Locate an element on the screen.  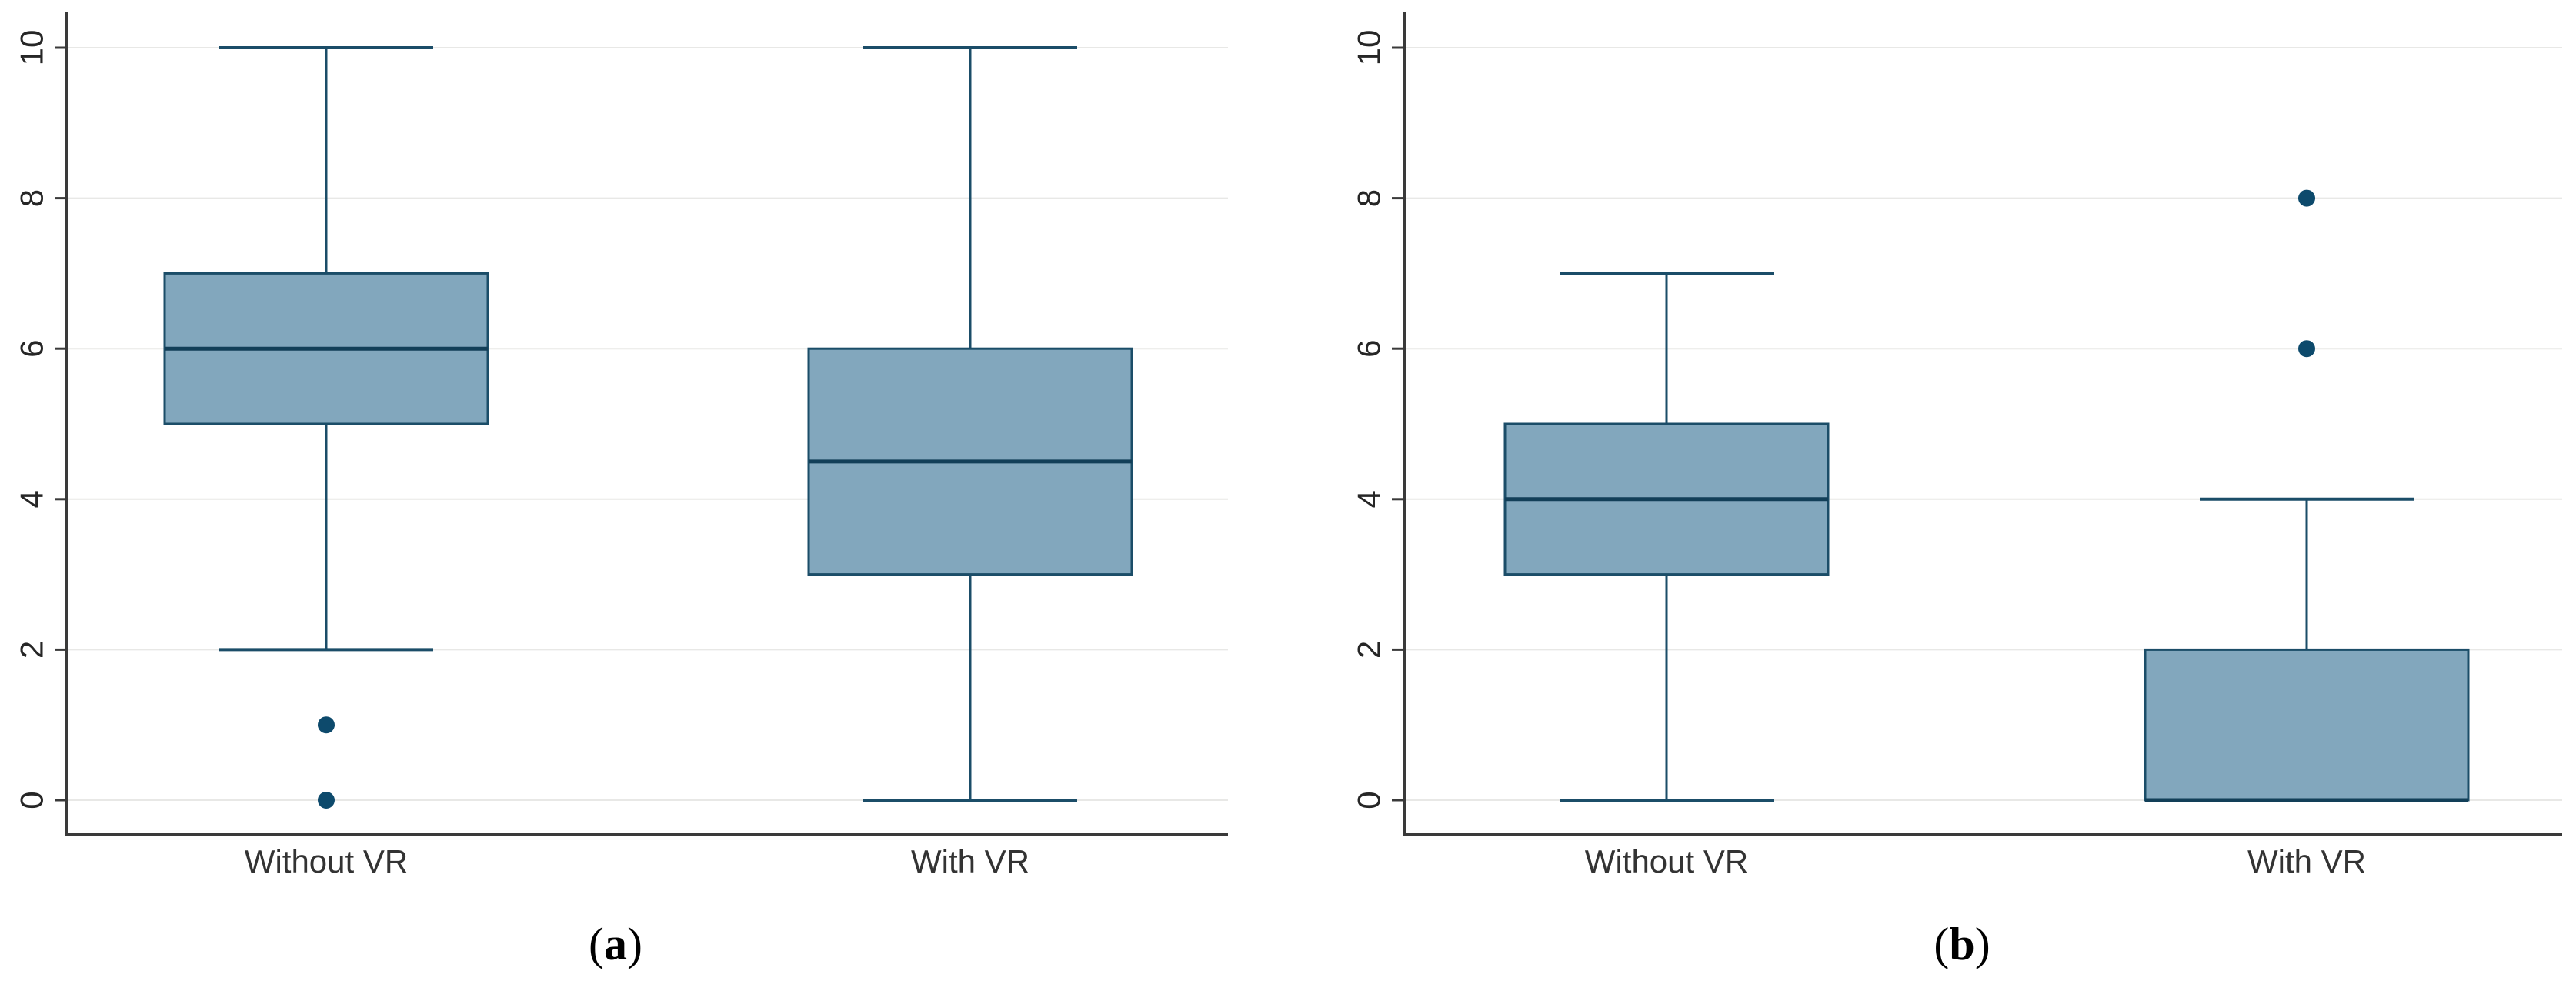
caption-a-close-paren: ) is located at coordinates (634, 944).